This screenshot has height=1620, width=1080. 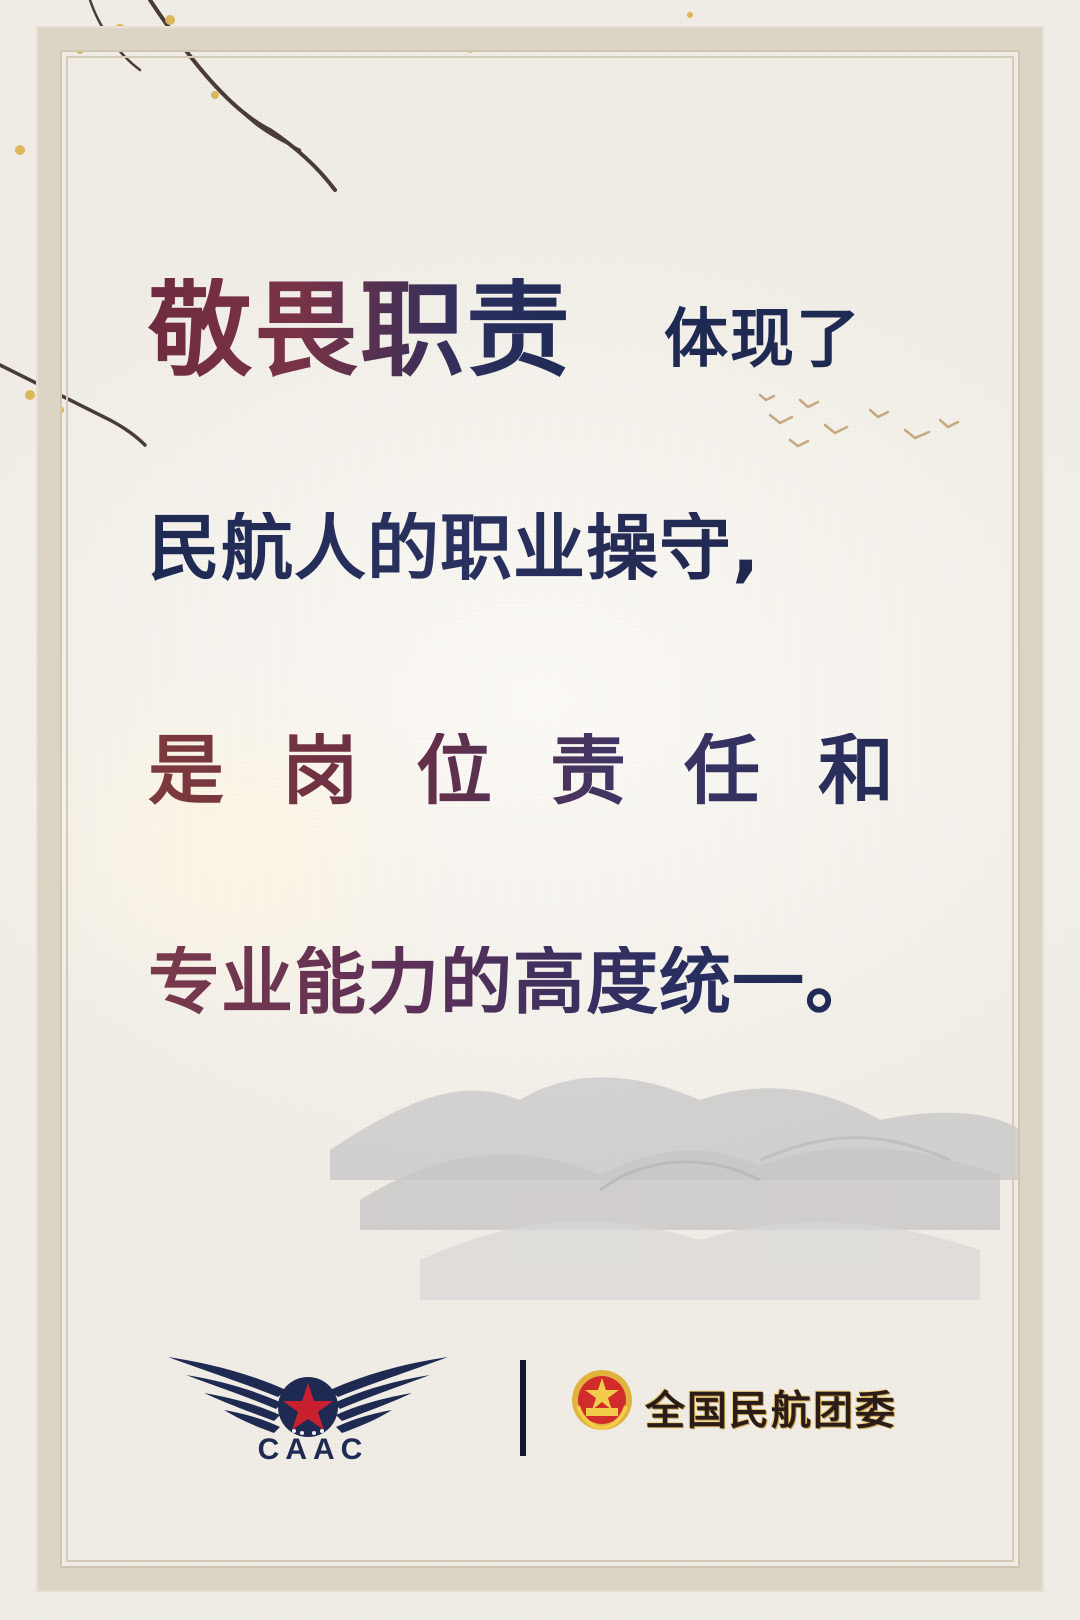 I want to click on footer-divider, so click(x=523, y=1408).